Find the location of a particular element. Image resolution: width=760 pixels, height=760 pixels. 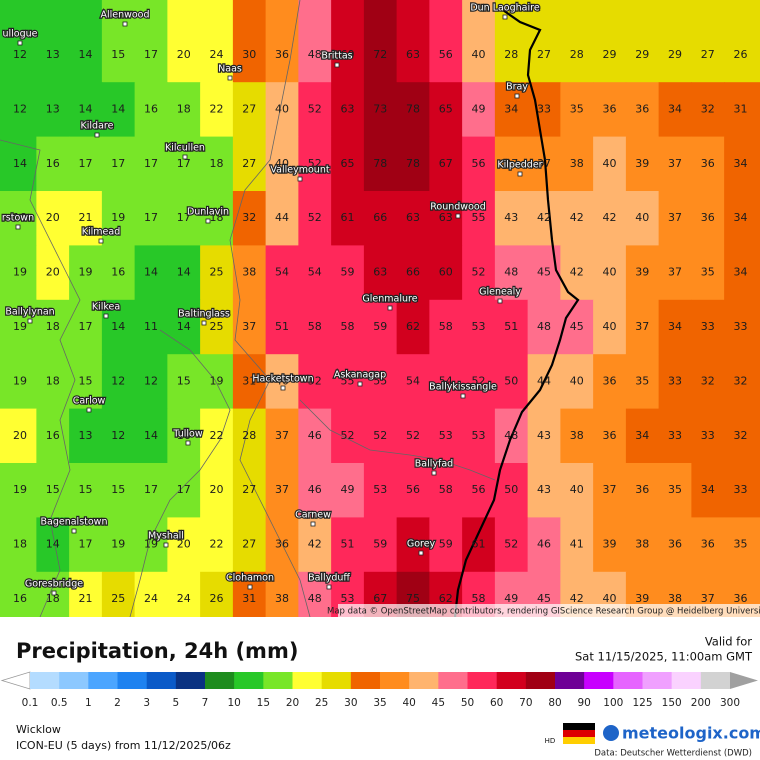

grid-value: 22 is located at coordinates (217, 108).